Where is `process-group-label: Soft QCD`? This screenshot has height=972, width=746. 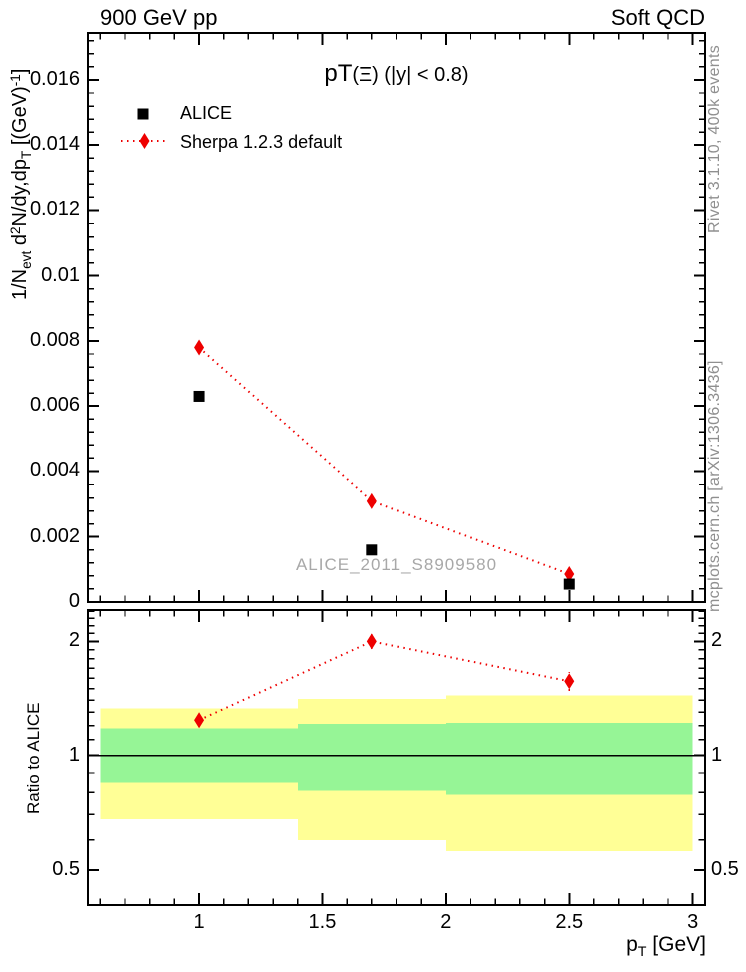
process-group-label: Soft QCD is located at coordinates (657, 17).